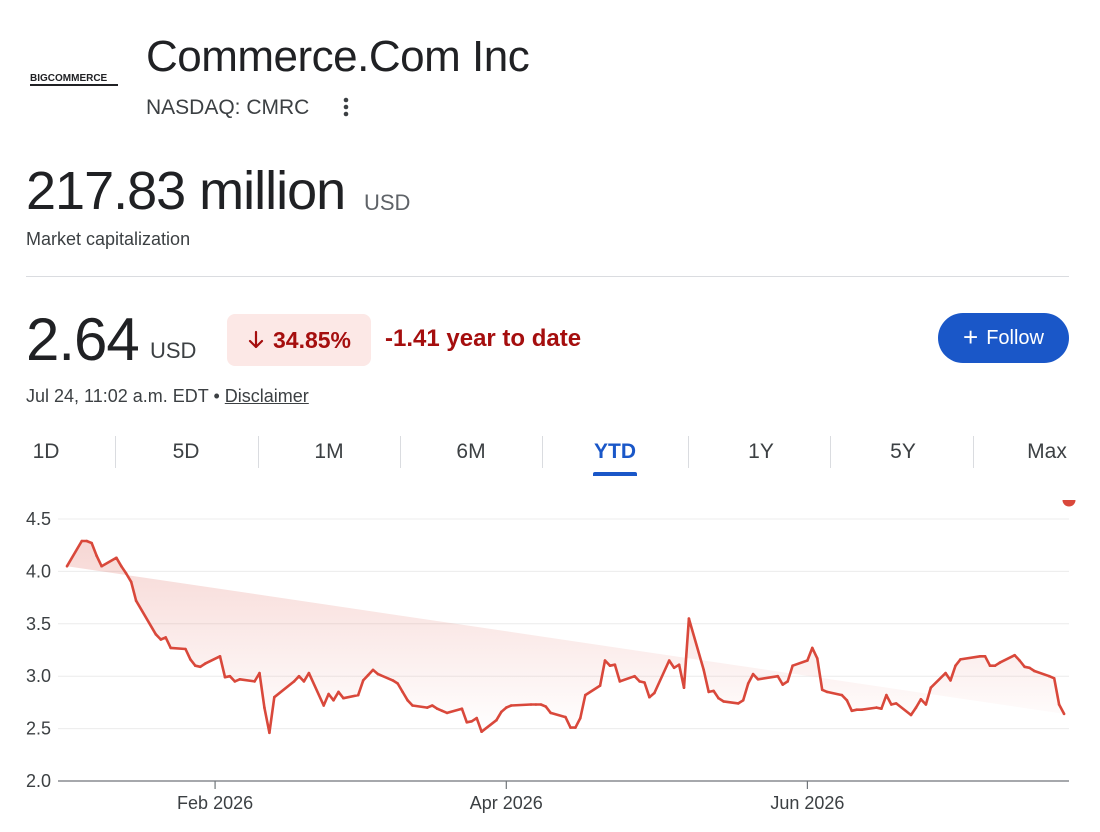 The image size is (1100, 832). Describe the element at coordinates (471, 452) in the screenshot. I see `tab-6m: 6M` at that location.